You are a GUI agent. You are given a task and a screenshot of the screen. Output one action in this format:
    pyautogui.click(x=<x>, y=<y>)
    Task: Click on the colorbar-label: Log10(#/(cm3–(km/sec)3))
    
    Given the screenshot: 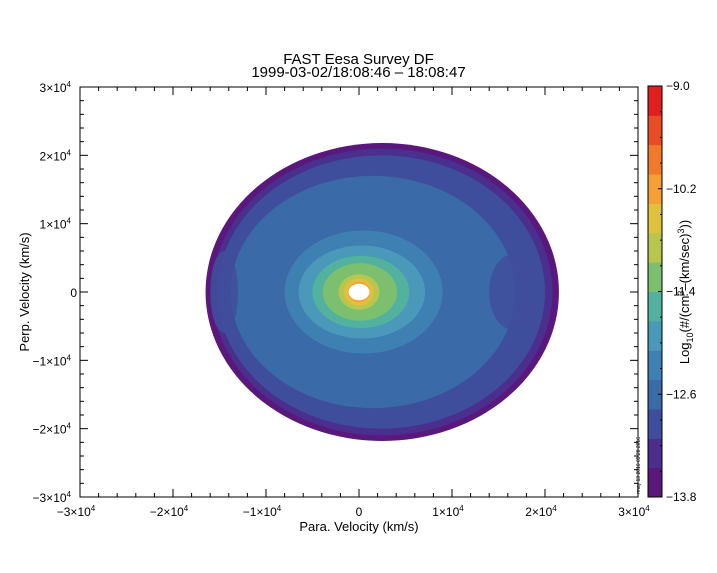 What is the action you would take?
    pyautogui.click(x=685, y=292)
    